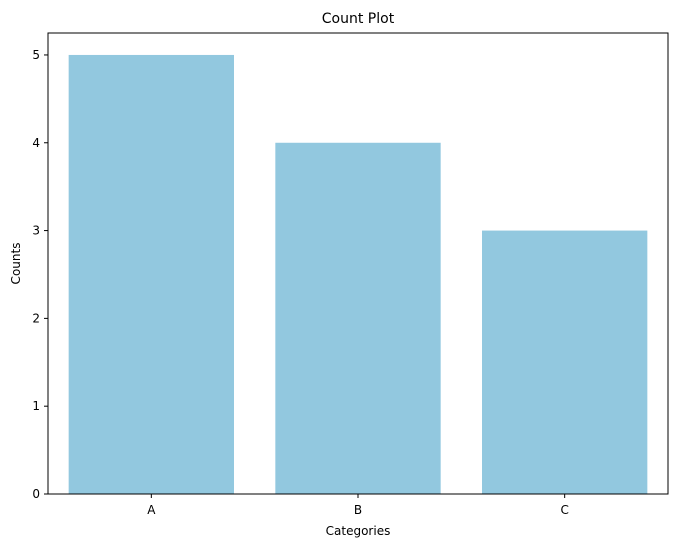  I want to click on y-tick-label: 5, so click(36, 55).